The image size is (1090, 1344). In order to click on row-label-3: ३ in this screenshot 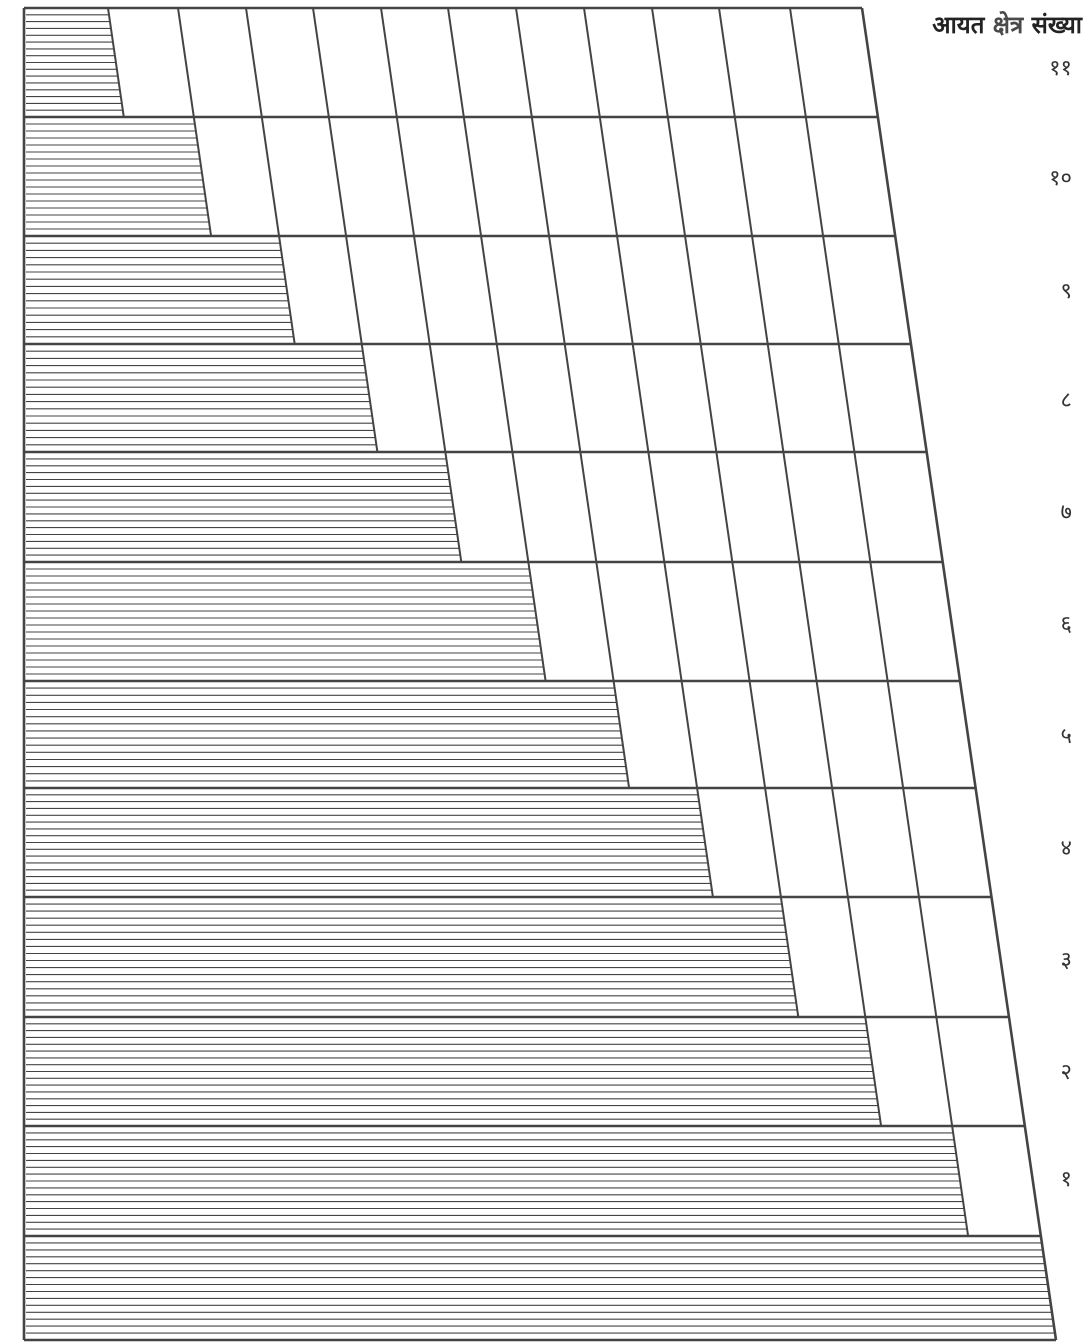, I will do `click(1066, 960)`.